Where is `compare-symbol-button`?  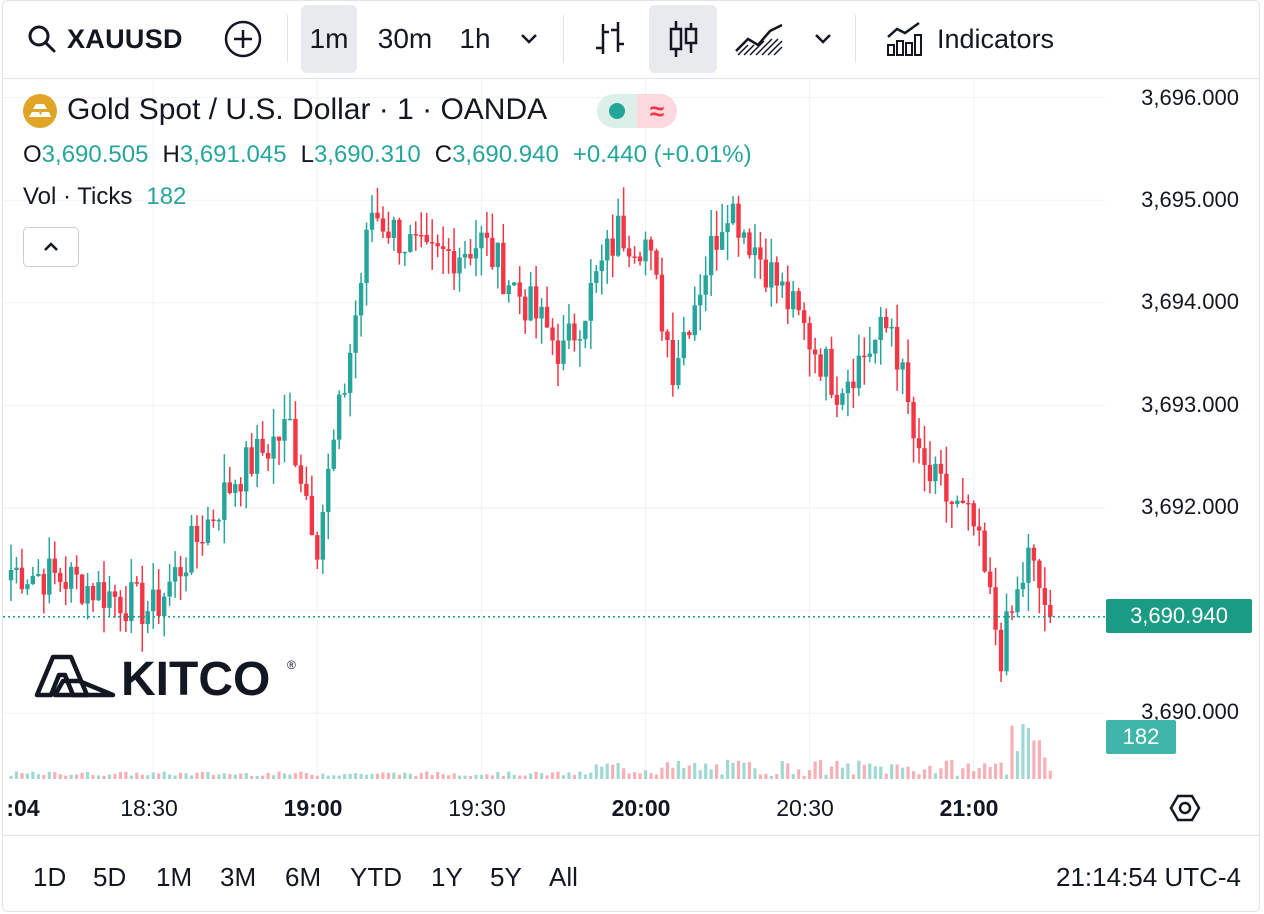
compare-symbol-button is located at coordinates (243, 39).